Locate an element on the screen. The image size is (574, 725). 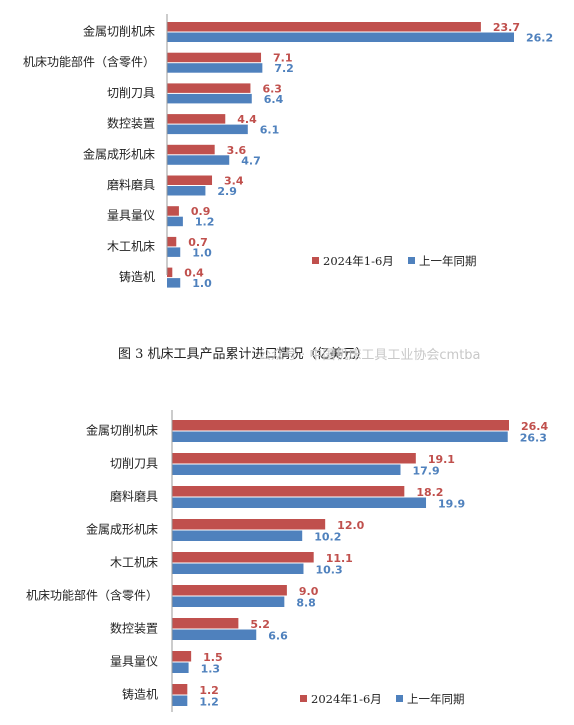
data-label: 4.7 is located at coordinates (251, 160).